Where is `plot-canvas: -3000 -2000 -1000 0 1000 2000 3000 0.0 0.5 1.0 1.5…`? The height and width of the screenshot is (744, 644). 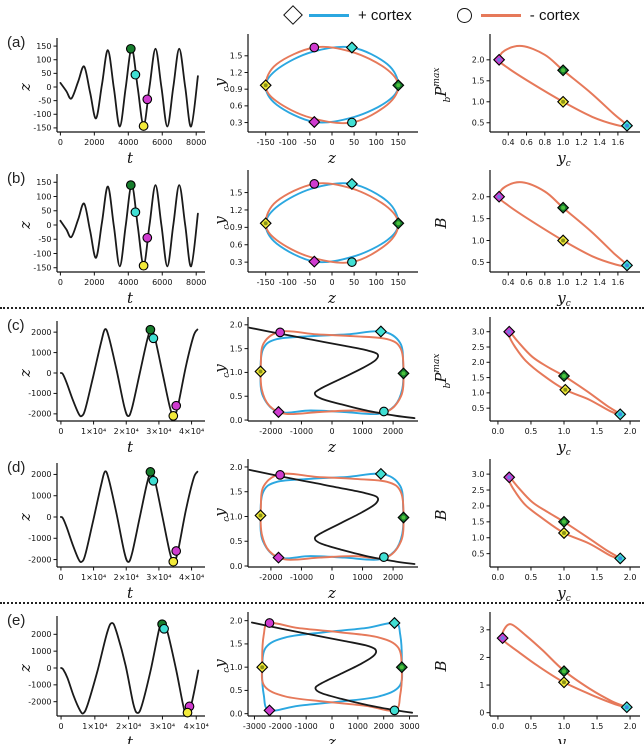 plot-canvas: -3000 -2000 -1000 0 1000 2000 3000 0.0 0.5 1.0 1.5… is located at coordinates (315, 678).